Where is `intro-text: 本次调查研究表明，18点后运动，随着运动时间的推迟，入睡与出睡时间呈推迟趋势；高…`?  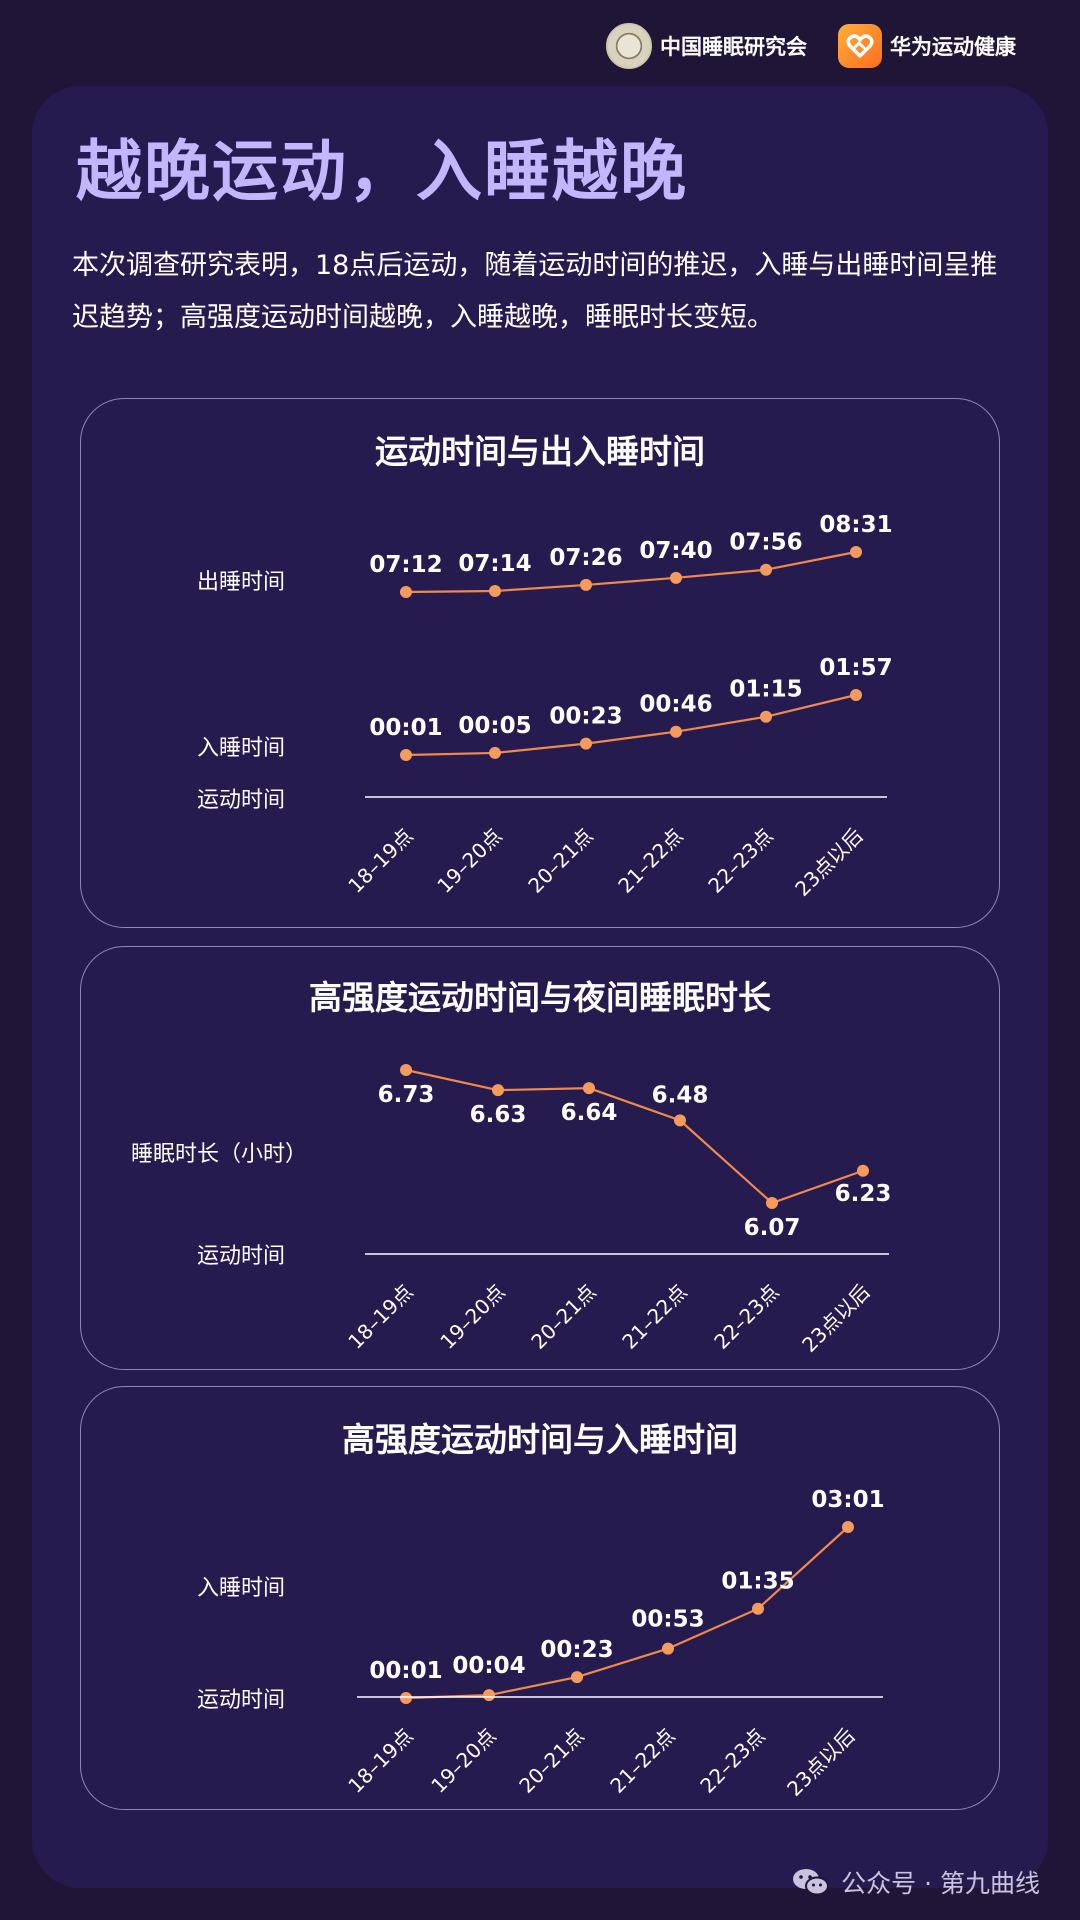 intro-text: 本次调查研究表明，18点后运动，随着运动时间的推迟，入睡与出睡时间呈推迟趋势；高… is located at coordinates (535, 291).